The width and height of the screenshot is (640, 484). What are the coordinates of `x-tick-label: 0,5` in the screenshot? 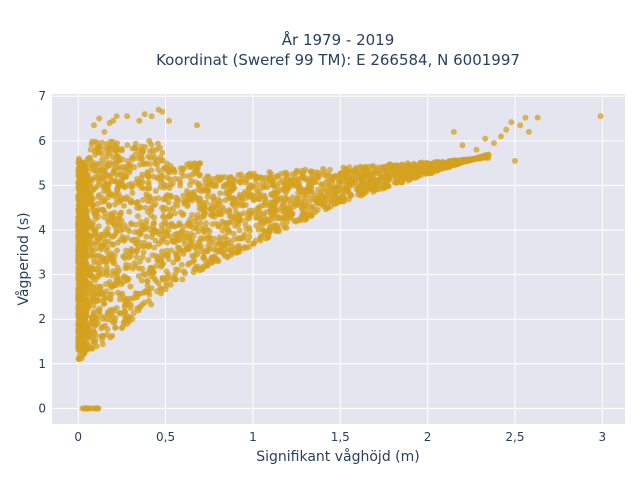 It's located at (165, 437).